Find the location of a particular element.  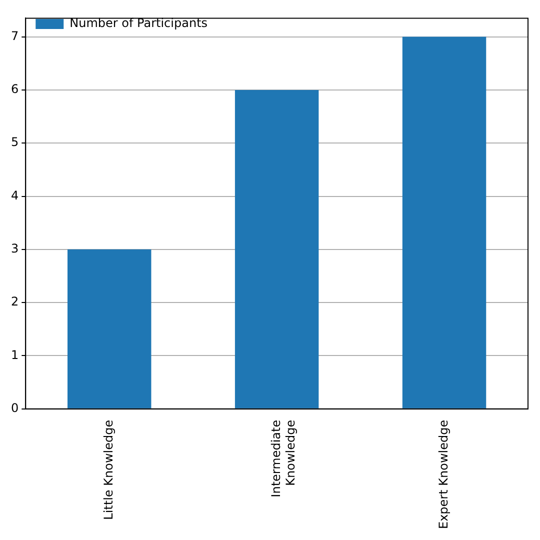

y-tick-label: 7 is located at coordinates (14, 35).